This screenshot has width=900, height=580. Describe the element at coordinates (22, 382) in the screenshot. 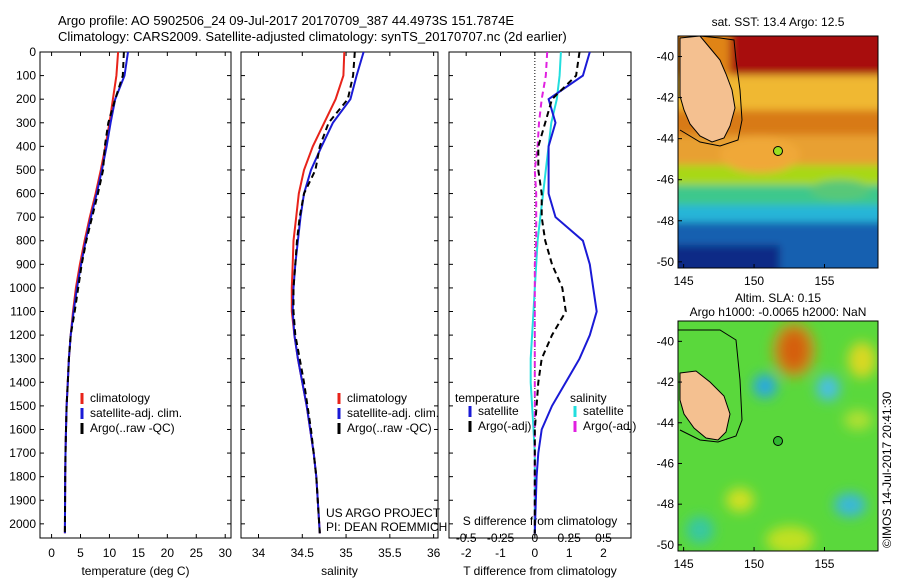

I see `y-tick-label: 1400` at that location.